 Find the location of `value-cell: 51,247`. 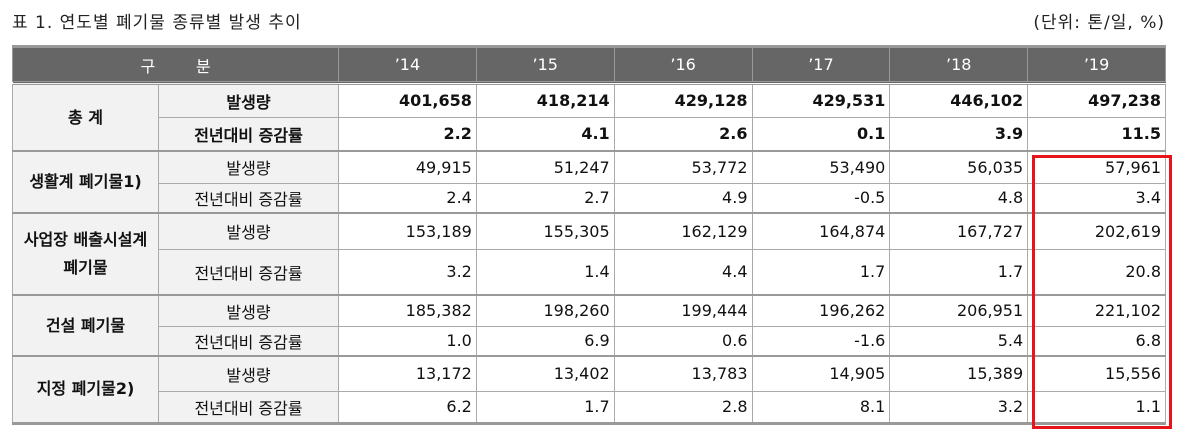

value-cell: 51,247 is located at coordinates (545, 167).